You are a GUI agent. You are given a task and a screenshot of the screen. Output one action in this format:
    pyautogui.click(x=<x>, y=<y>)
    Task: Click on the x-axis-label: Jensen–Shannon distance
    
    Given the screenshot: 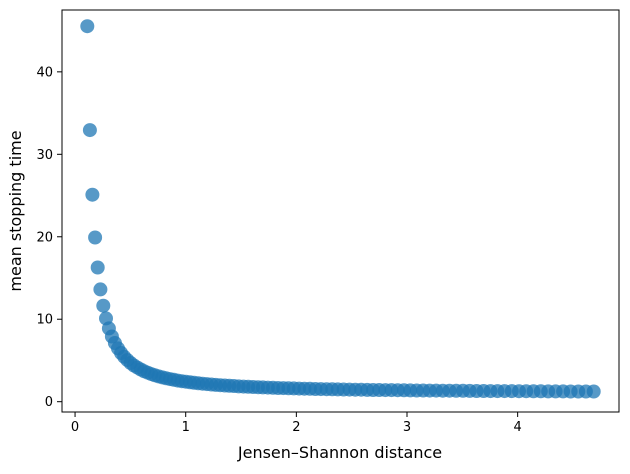 What is the action you would take?
    pyautogui.click(x=339, y=452)
    